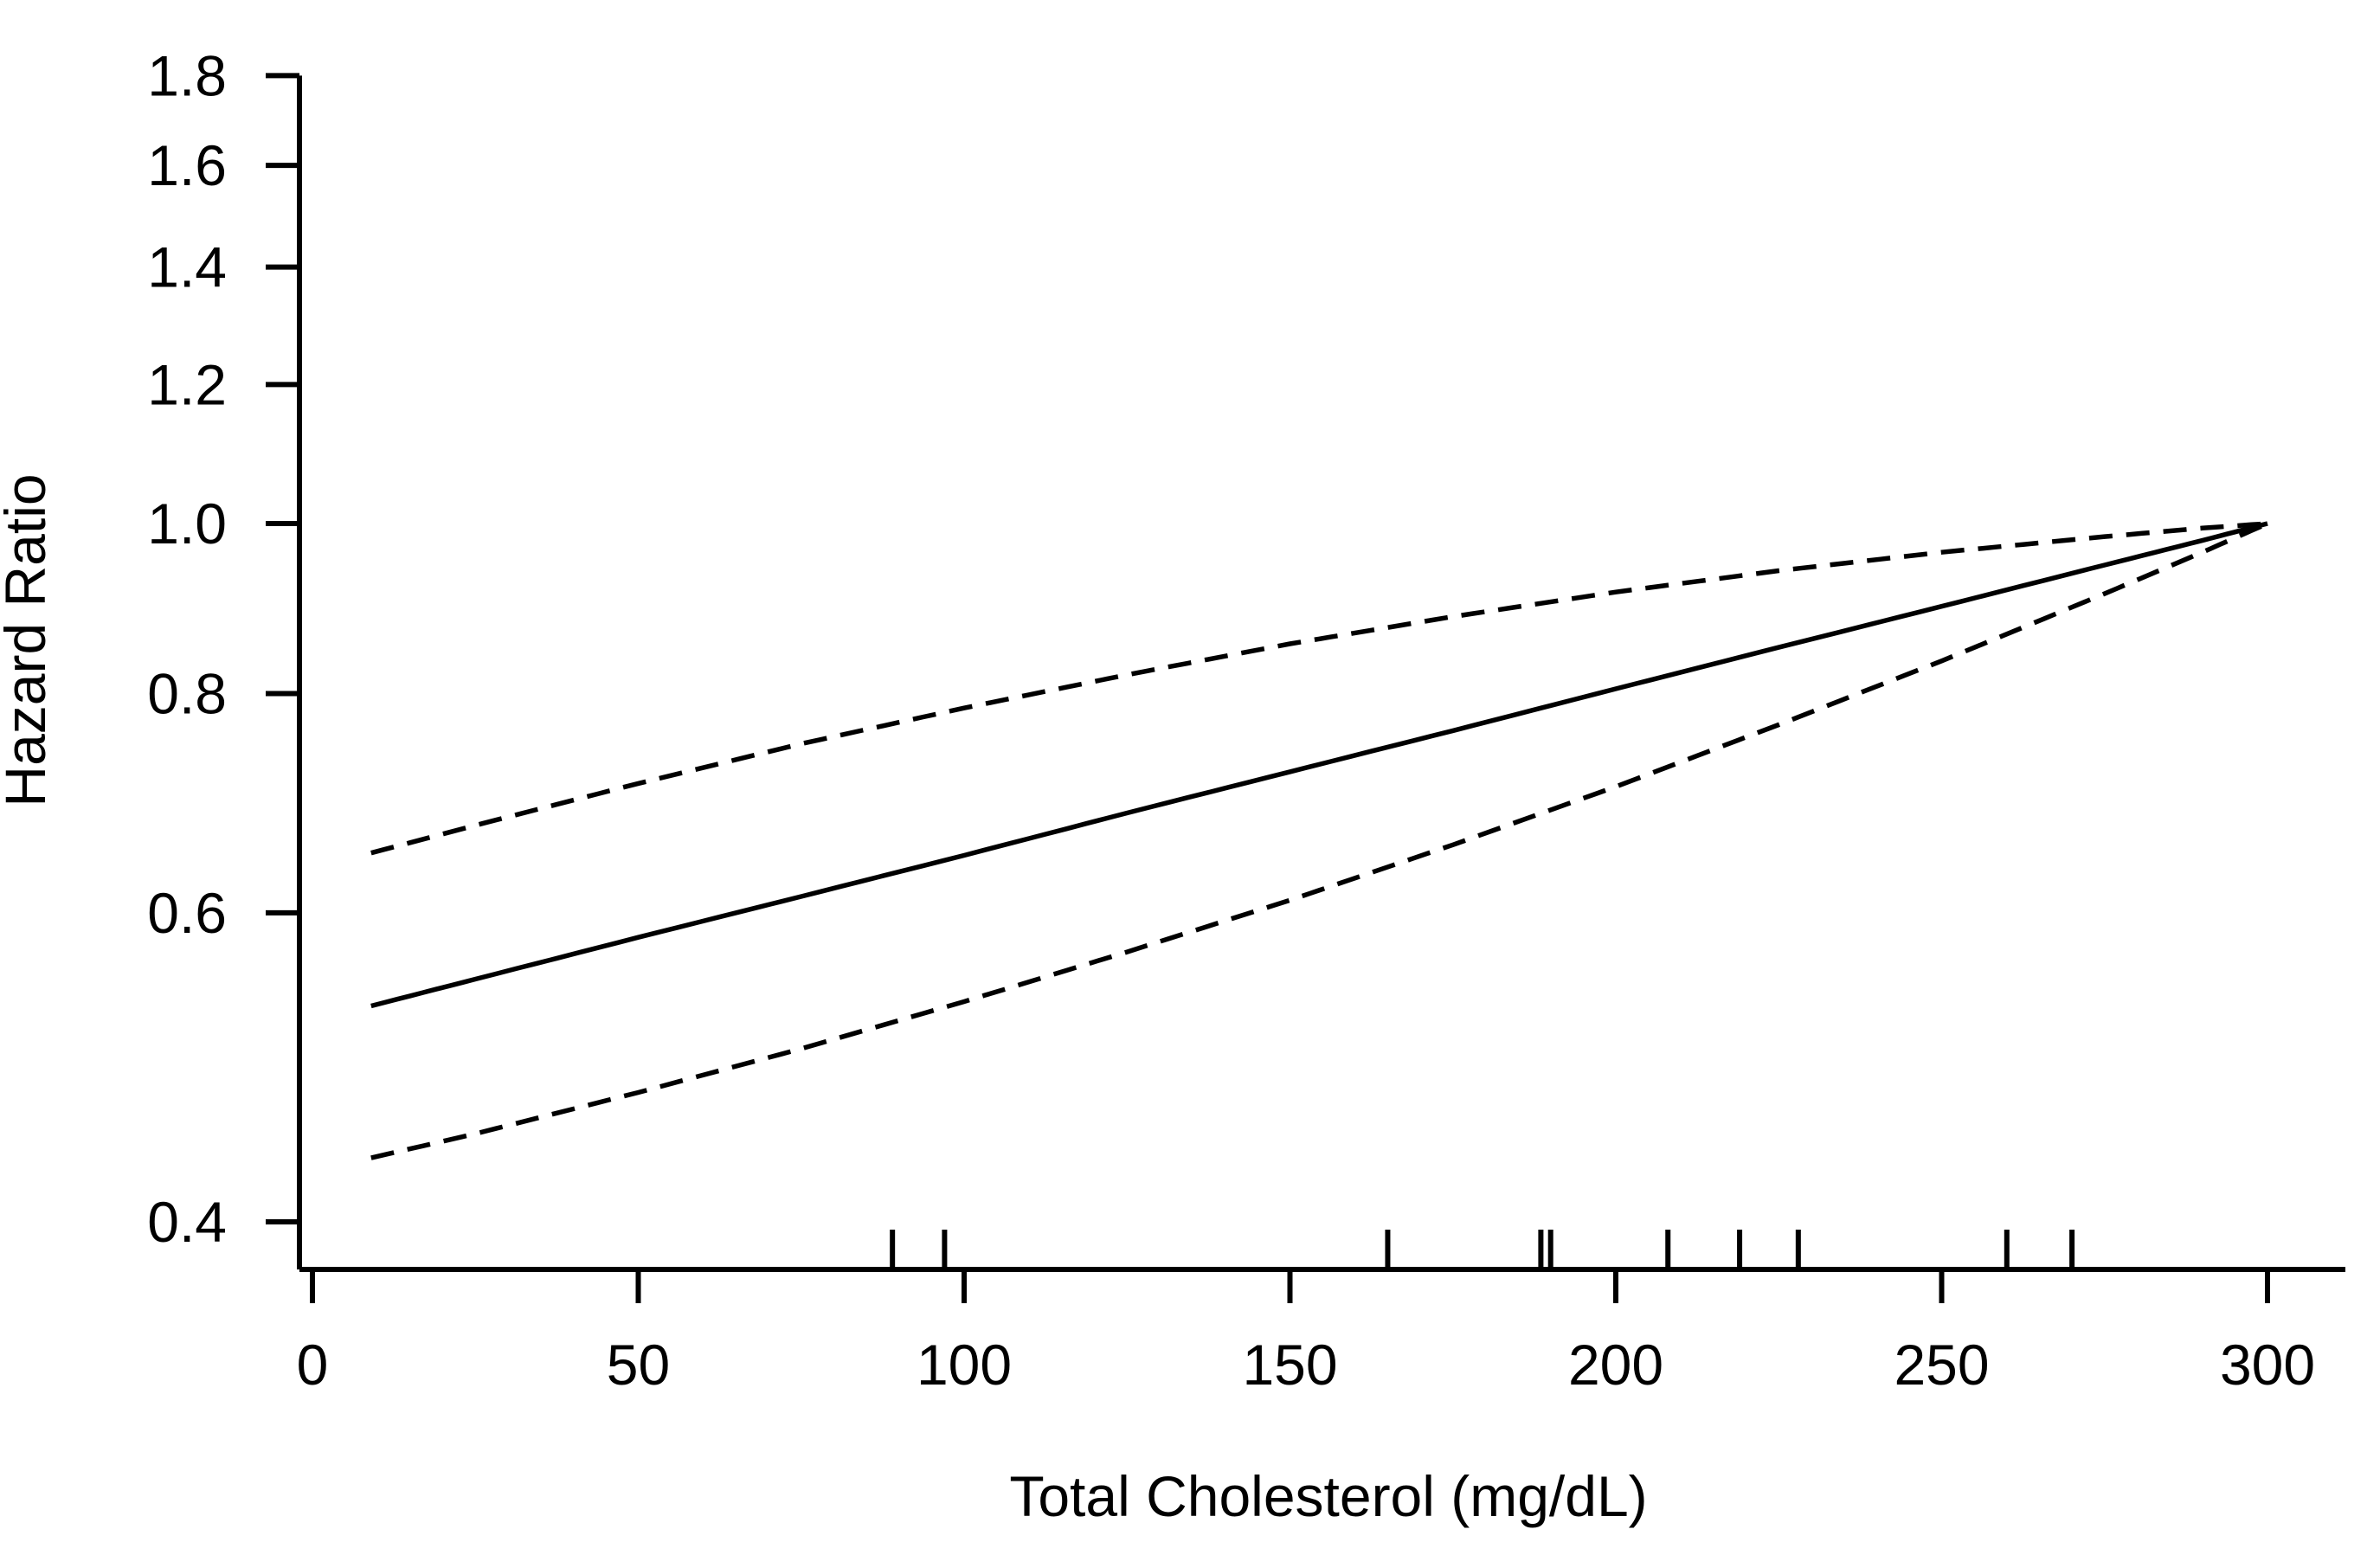 This screenshot has height=1555, width=2380. Describe the element at coordinates (187, 384) in the screenshot. I see `y-tick-label: 1.2` at that location.